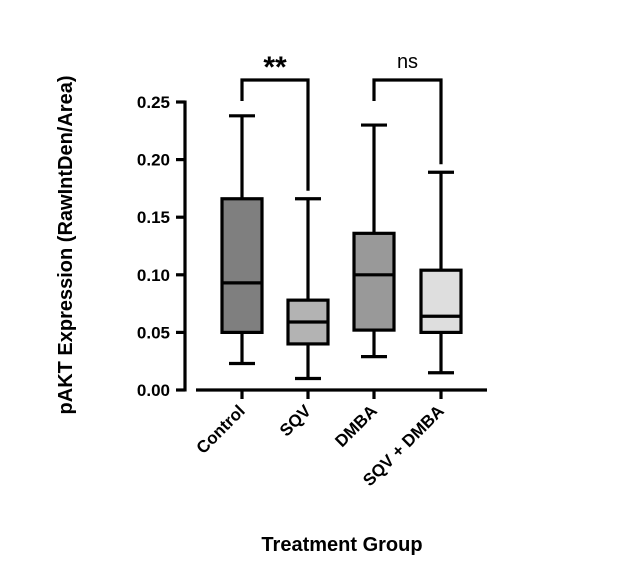  What do you see at coordinates (407, 62) in the screenshot?
I see `significance-label: ns` at bounding box center [407, 62].